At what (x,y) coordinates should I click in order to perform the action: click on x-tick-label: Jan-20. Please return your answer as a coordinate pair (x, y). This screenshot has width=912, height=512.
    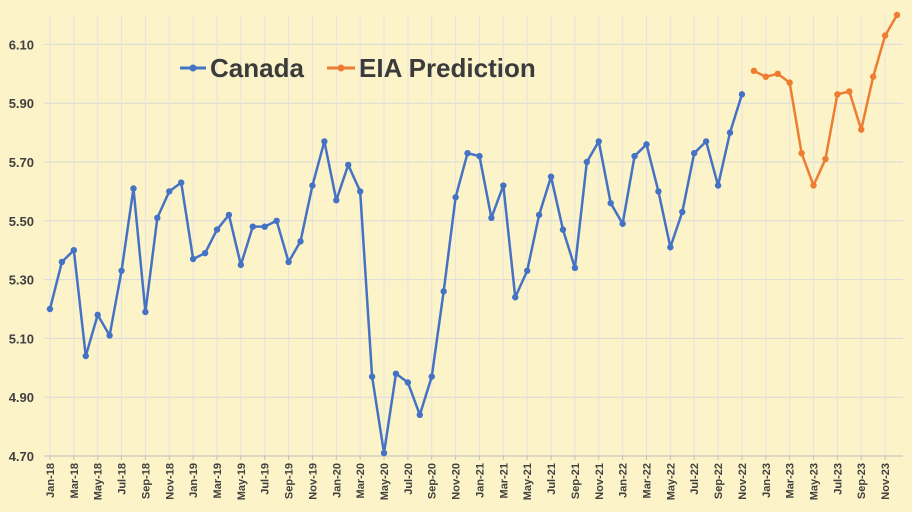
    Looking at the image, I should click on (337, 480).